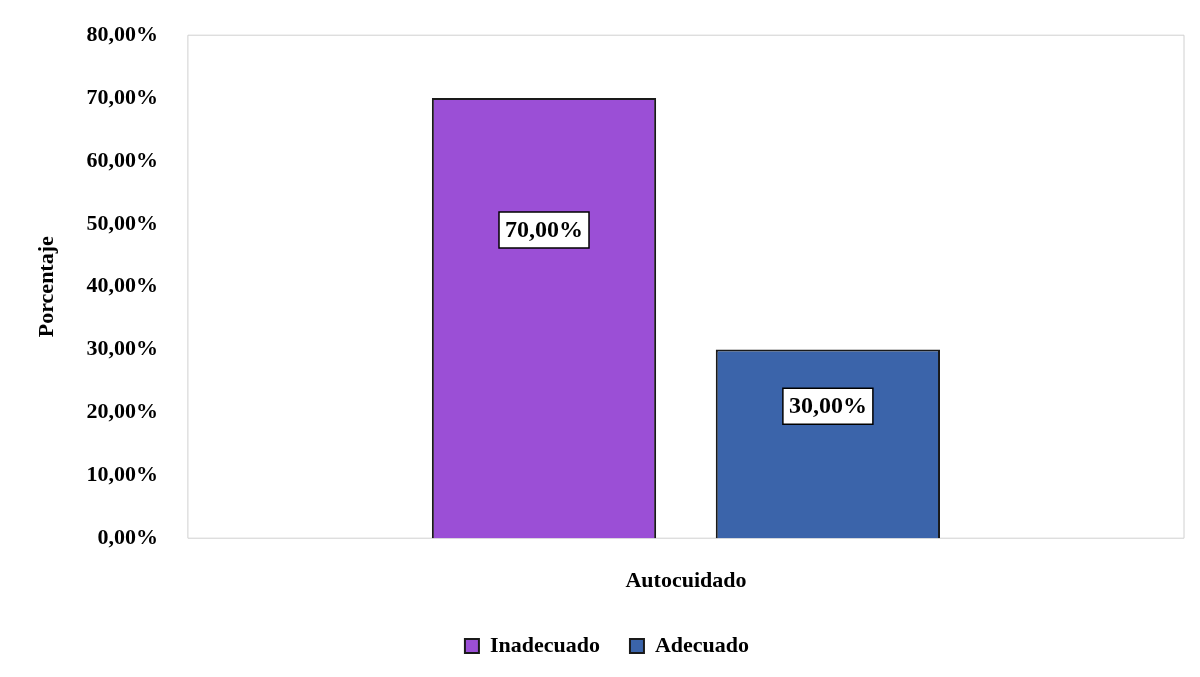 This screenshot has height=677, width=1200. I want to click on y-tick-label: 20,00%, so click(122, 411).